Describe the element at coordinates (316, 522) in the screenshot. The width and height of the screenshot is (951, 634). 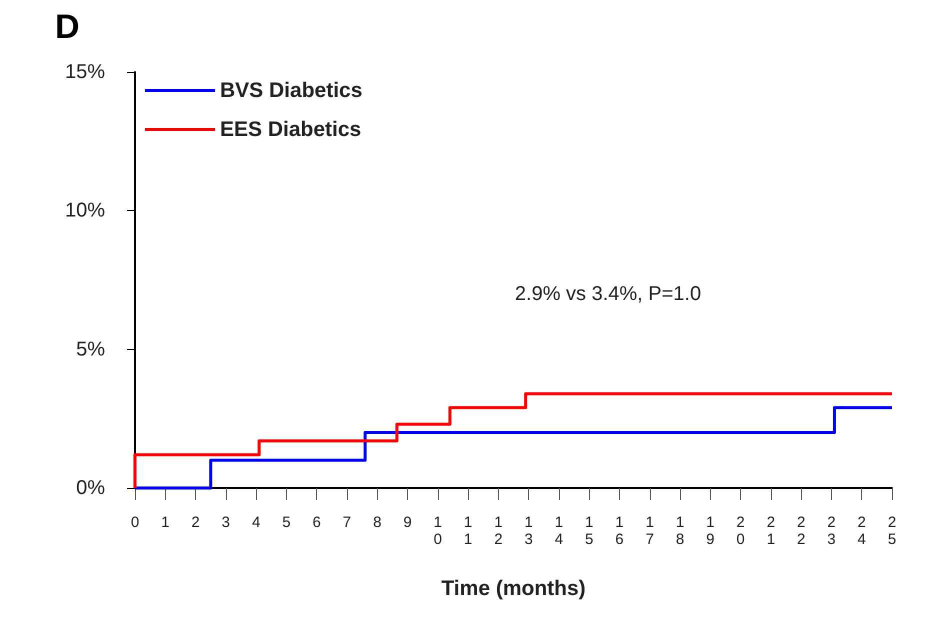
I see `x-tick-label: 6` at that location.